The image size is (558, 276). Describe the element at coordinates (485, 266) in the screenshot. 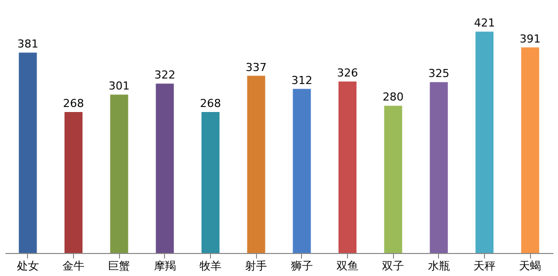

I see `x-tick-label: 天秤` at that location.